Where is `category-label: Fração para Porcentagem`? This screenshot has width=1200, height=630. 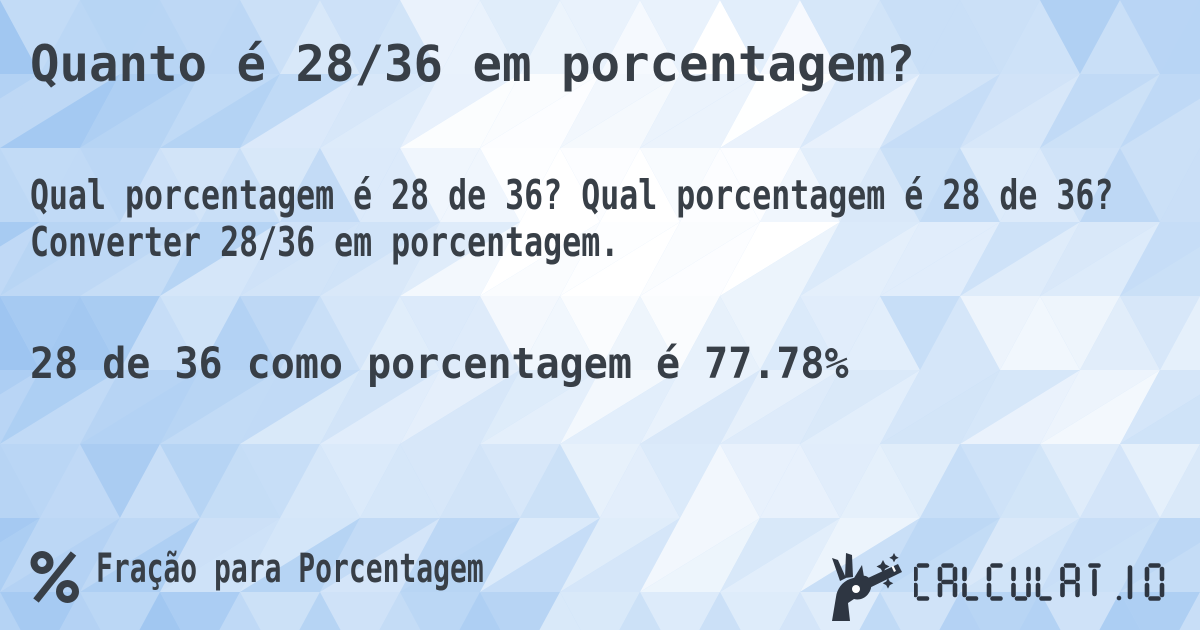 category-label: Fração para Porcentagem is located at coordinates (290, 569).